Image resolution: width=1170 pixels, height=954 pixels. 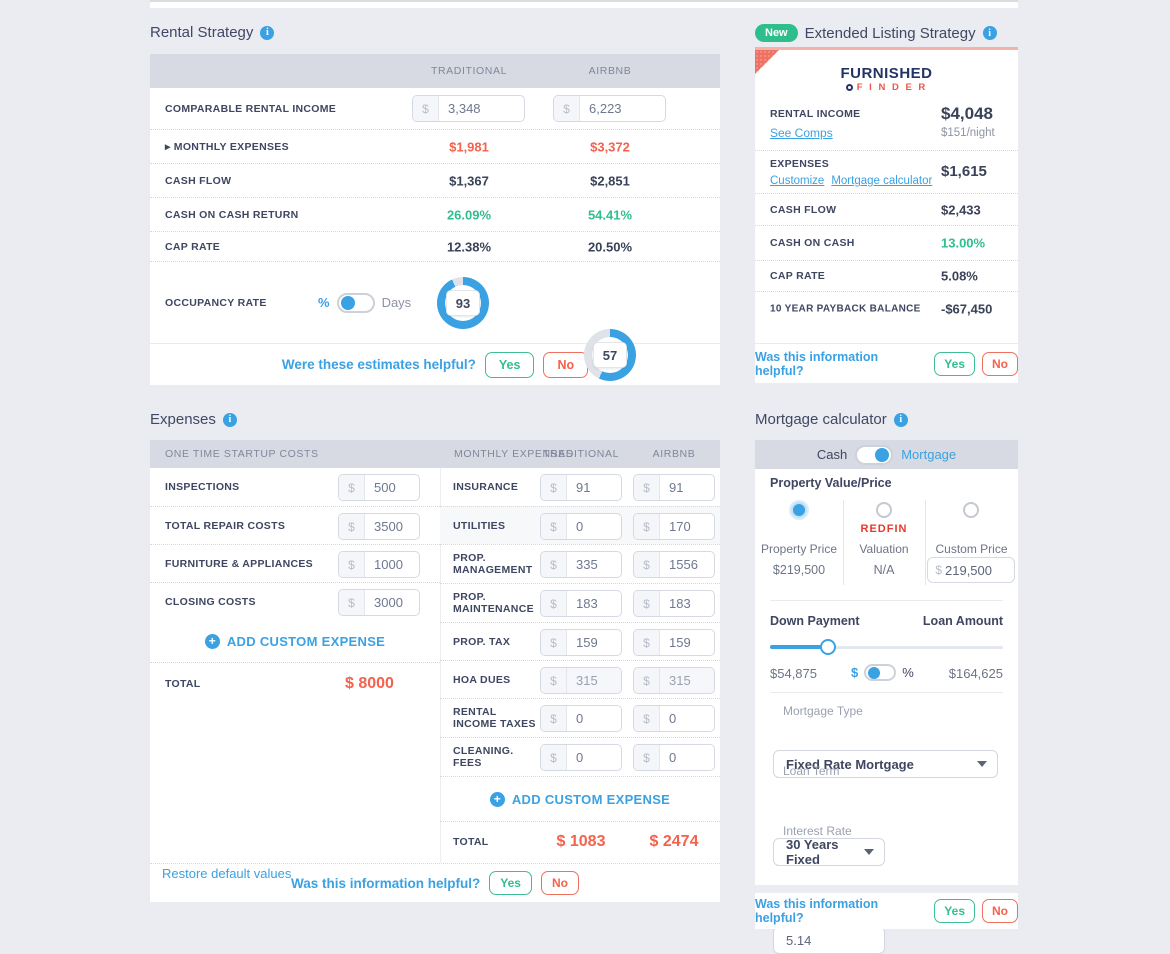 What do you see at coordinates (581, 487) in the screenshot?
I see `traditional-input: $91` at bounding box center [581, 487].